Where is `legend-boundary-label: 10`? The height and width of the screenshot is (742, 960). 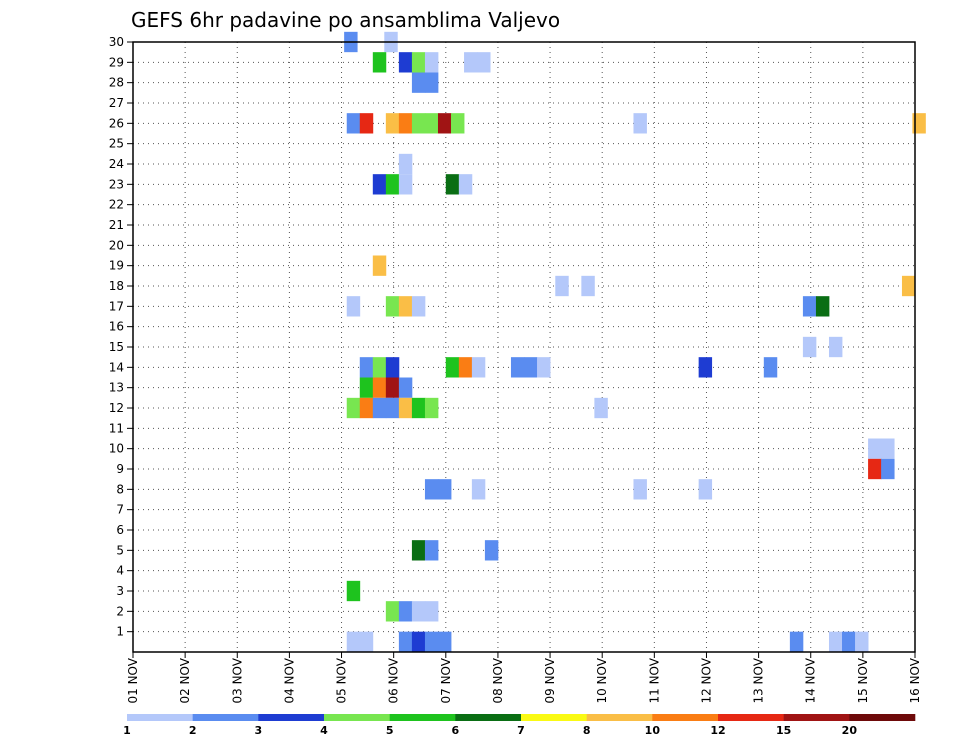
legend-boundary-label: 10 is located at coordinates (653, 730).